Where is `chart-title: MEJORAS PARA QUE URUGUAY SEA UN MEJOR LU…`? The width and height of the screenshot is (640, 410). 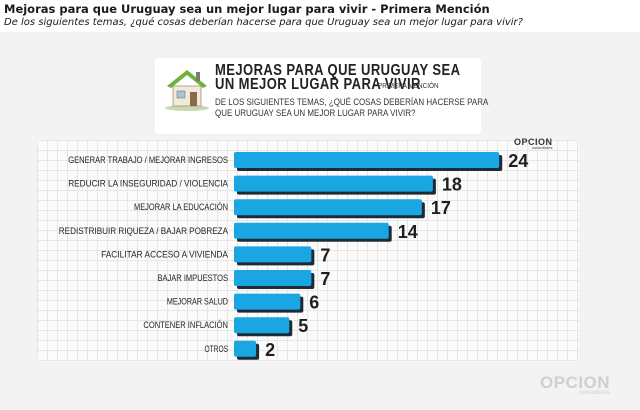 chart-title: MEJORAS PARA QUE URUGUAY SEA UN MEJOR LU… is located at coordinates (337, 77).